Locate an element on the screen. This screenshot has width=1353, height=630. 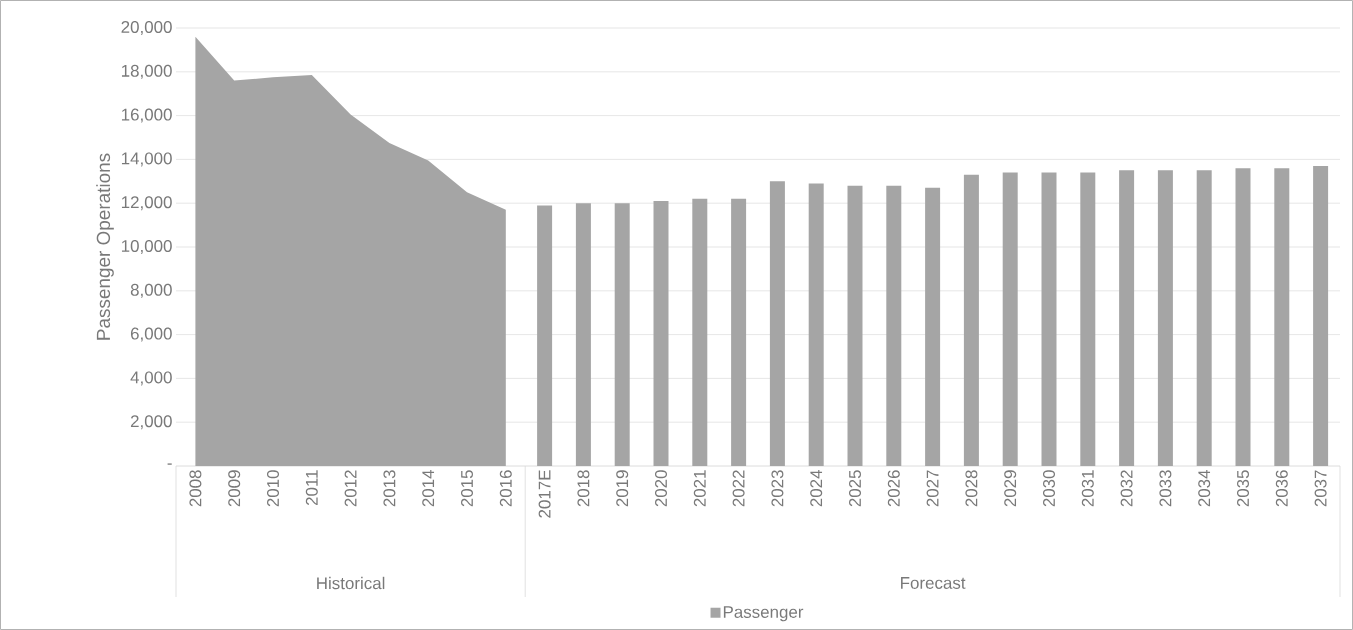
x-tick-label: 2032 is located at coordinates (1126, 488).